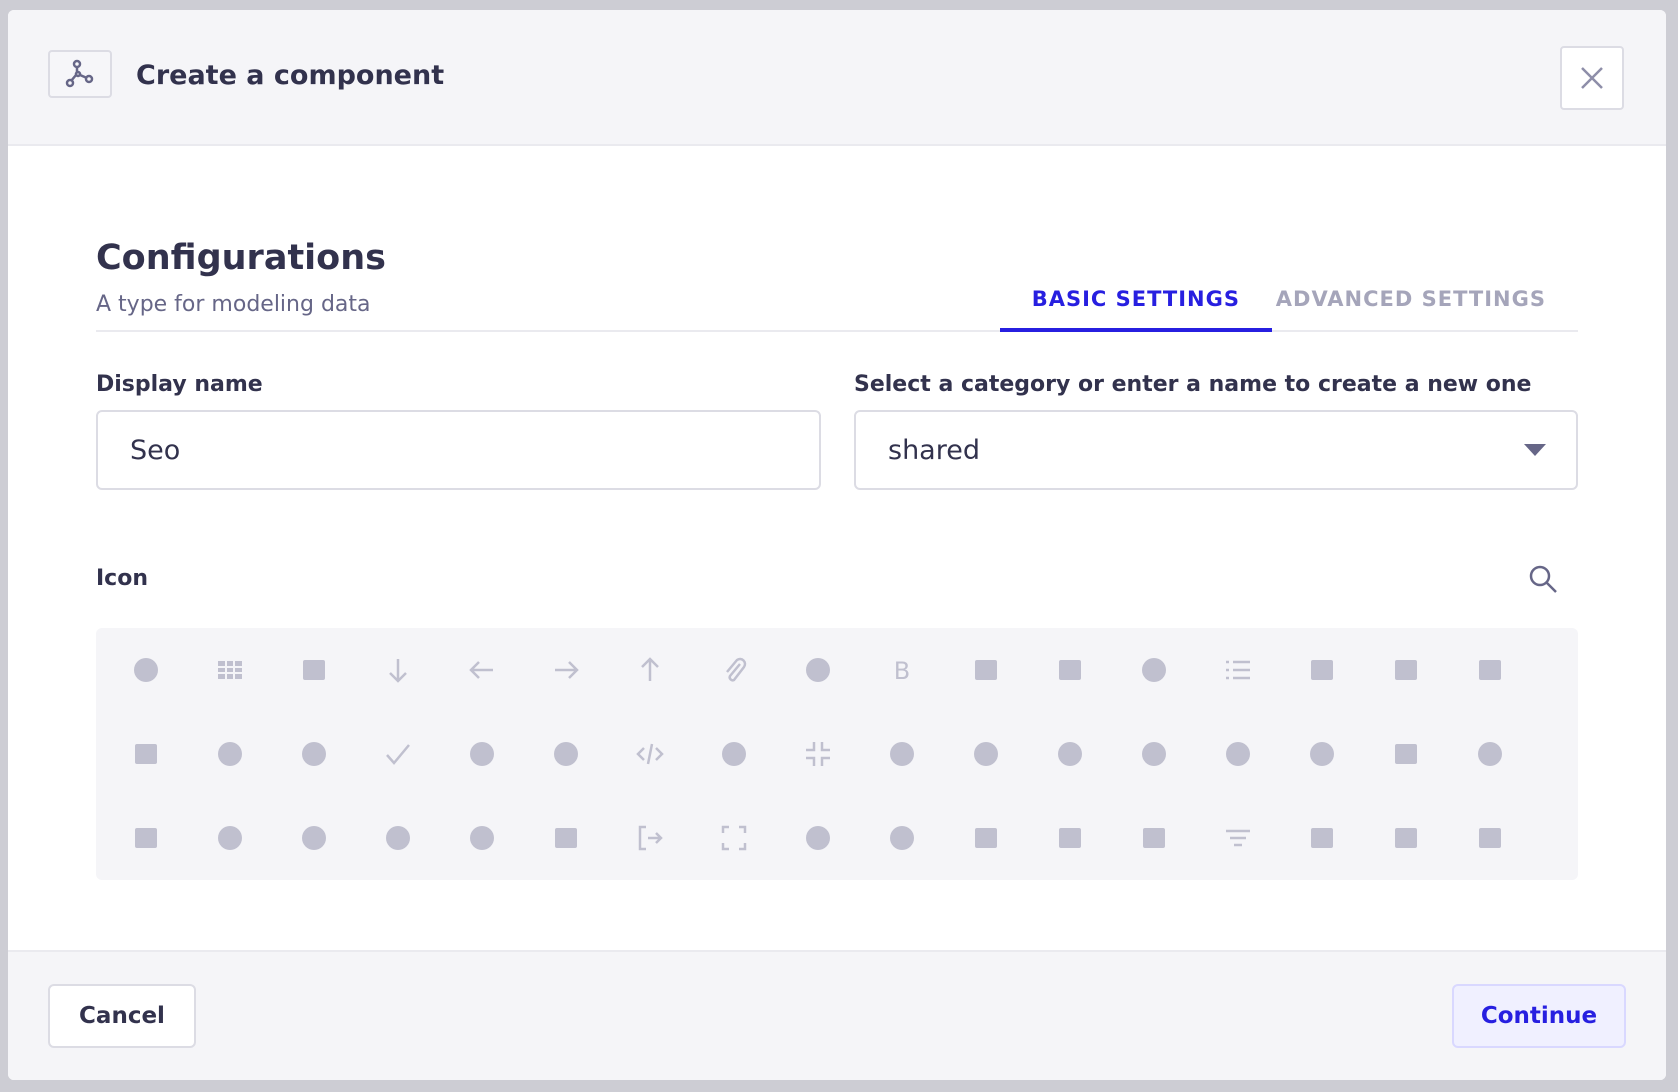 This screenshot has width=1678, height=1092. I want to click on icon-option-compress, so click(818, 754).